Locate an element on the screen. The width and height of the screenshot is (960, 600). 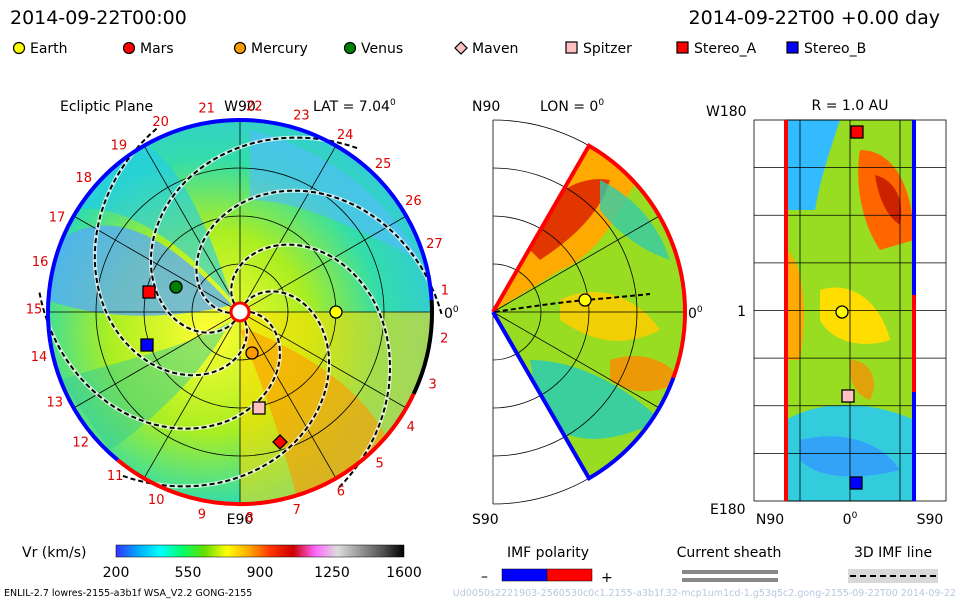
legend-item-stereo-a: Stereo_A is located at coordinates (716, 49).